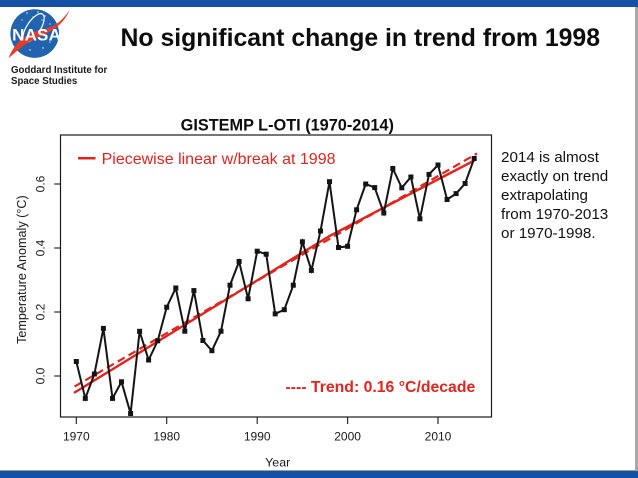 This screenshot has width=638, height=478. I want to click on svg-text: 0.4, so click(41, 247).